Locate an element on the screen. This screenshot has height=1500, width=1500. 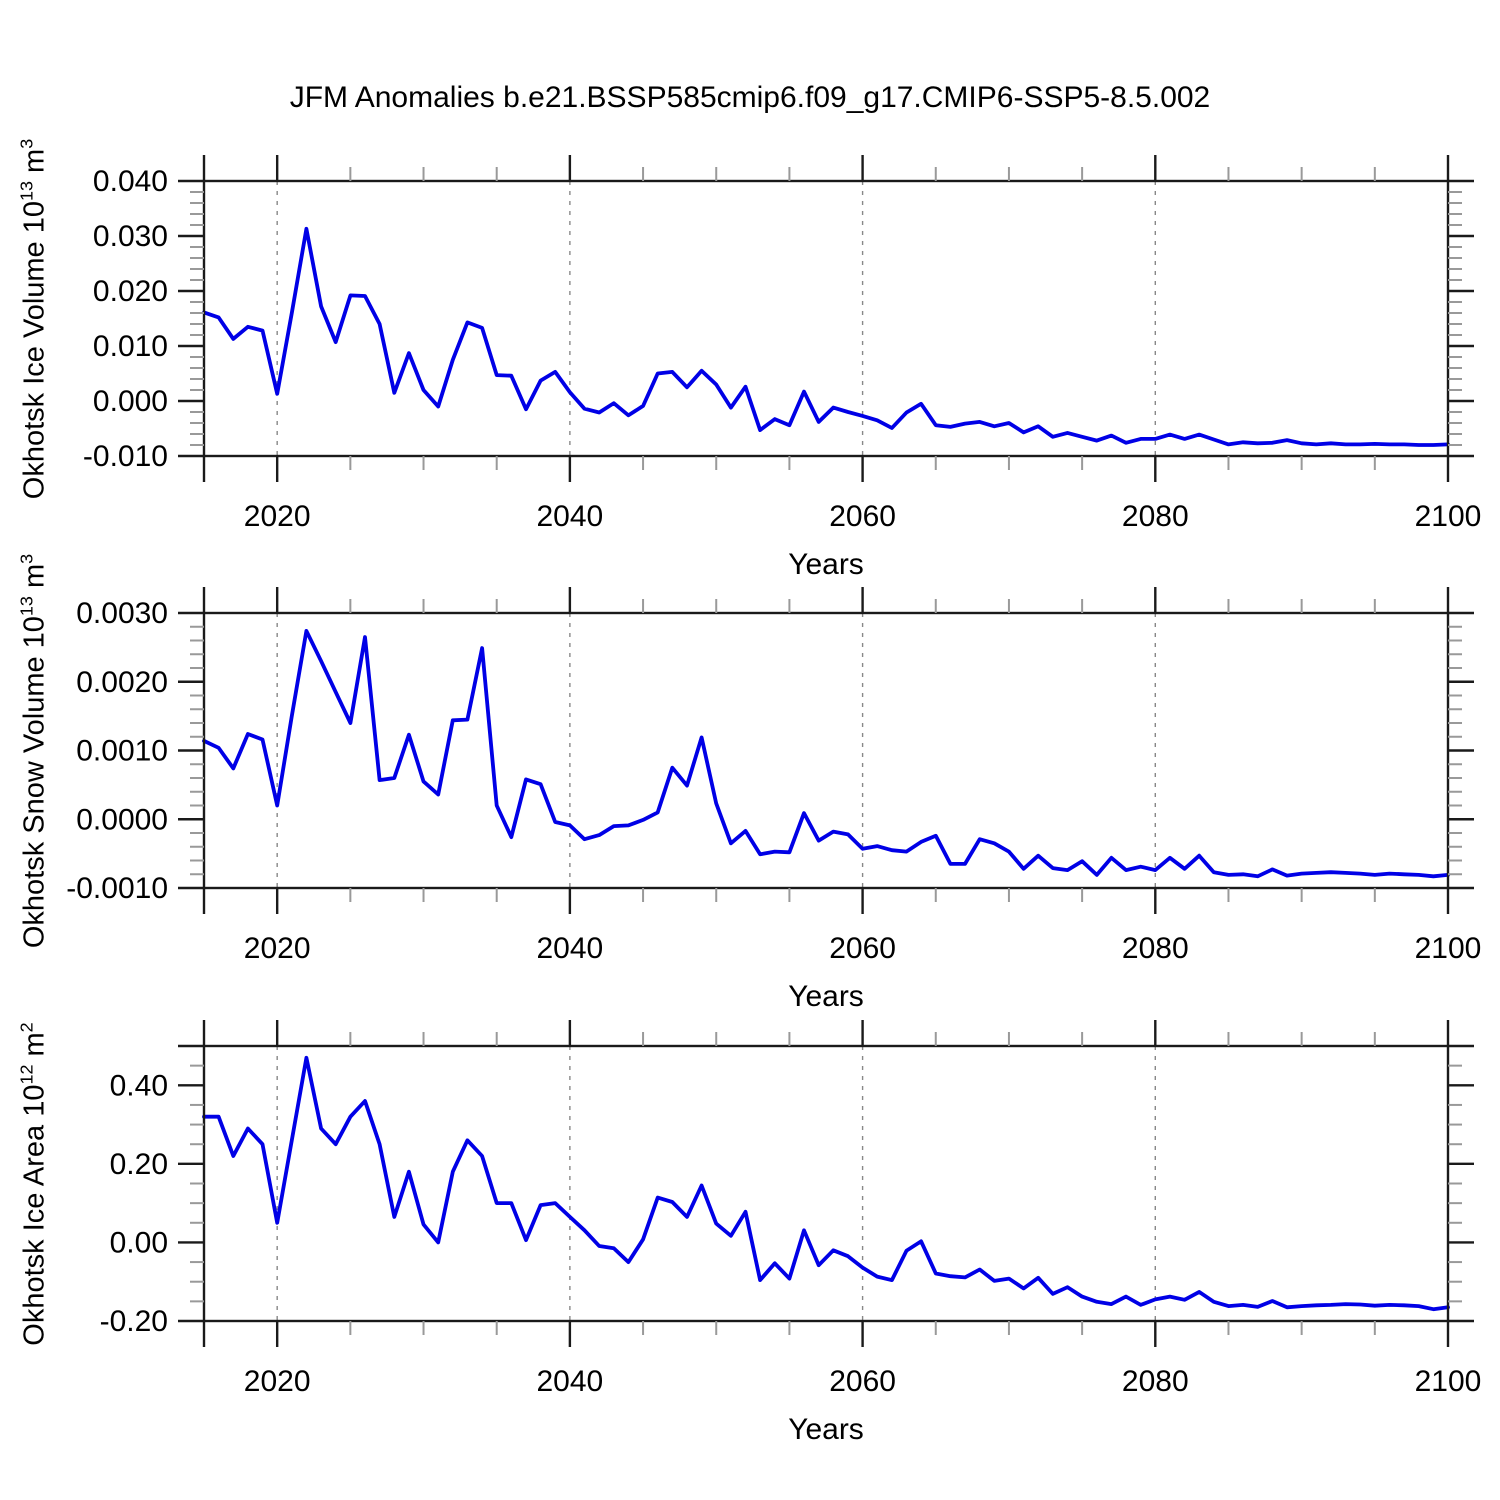
y-tick-label: -0.20 is located at coordinates (134, 1321).